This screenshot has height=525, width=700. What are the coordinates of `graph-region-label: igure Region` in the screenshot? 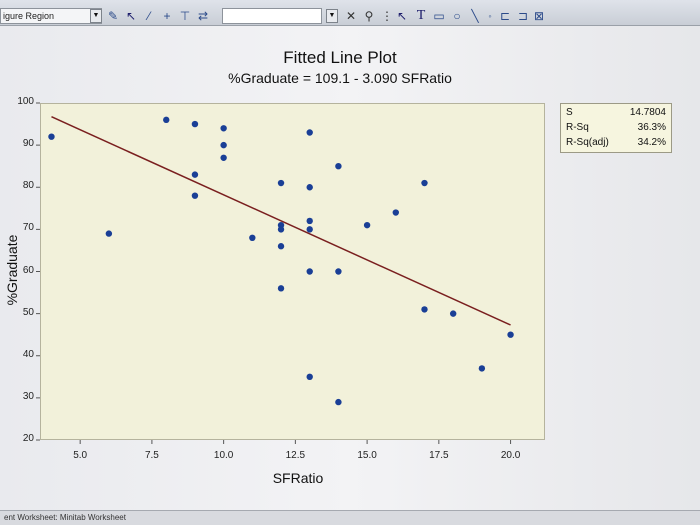 It's located at (29, 16).